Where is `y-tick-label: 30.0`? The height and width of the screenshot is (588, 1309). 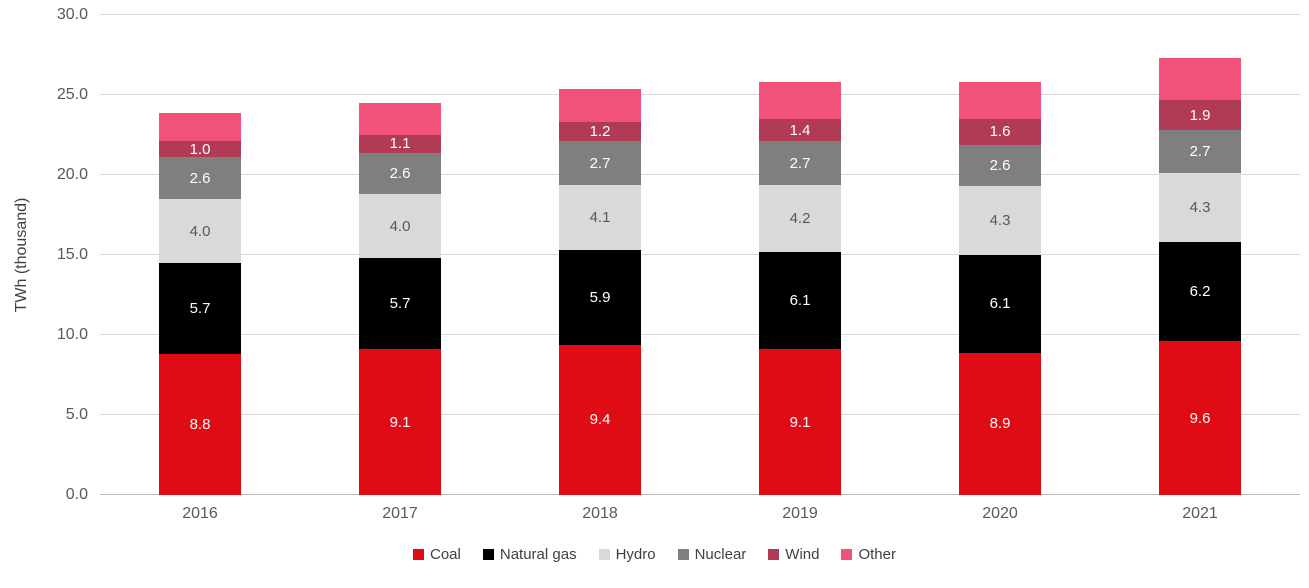 y-tick-label: 30.0 is located at coordinates (72, 14).